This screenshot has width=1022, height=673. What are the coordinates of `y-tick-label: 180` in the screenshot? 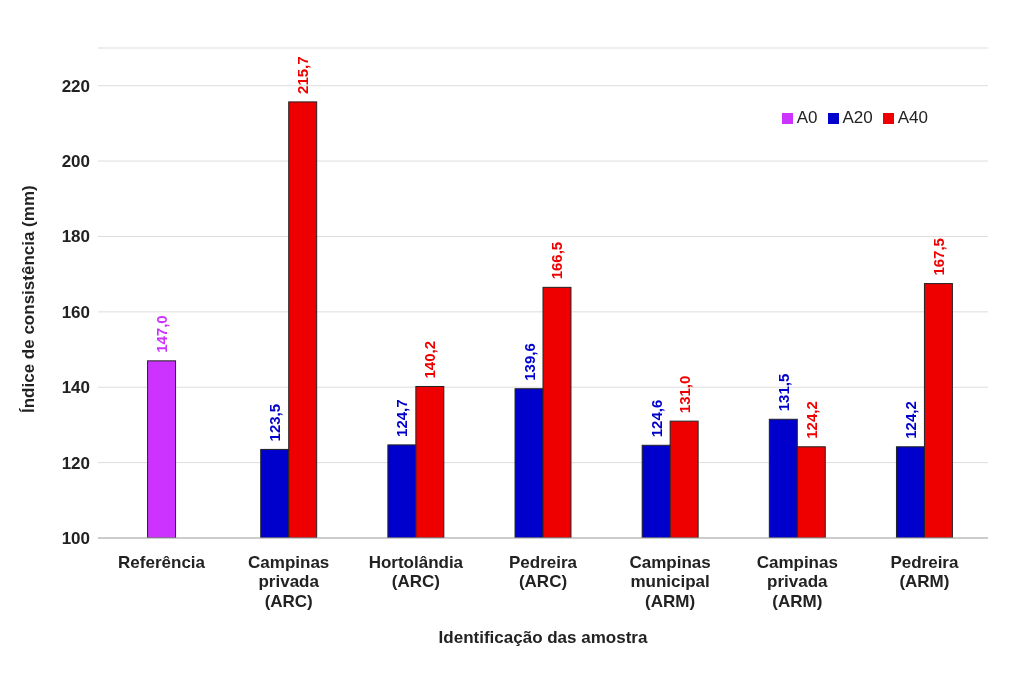 It's located at (75, 237).